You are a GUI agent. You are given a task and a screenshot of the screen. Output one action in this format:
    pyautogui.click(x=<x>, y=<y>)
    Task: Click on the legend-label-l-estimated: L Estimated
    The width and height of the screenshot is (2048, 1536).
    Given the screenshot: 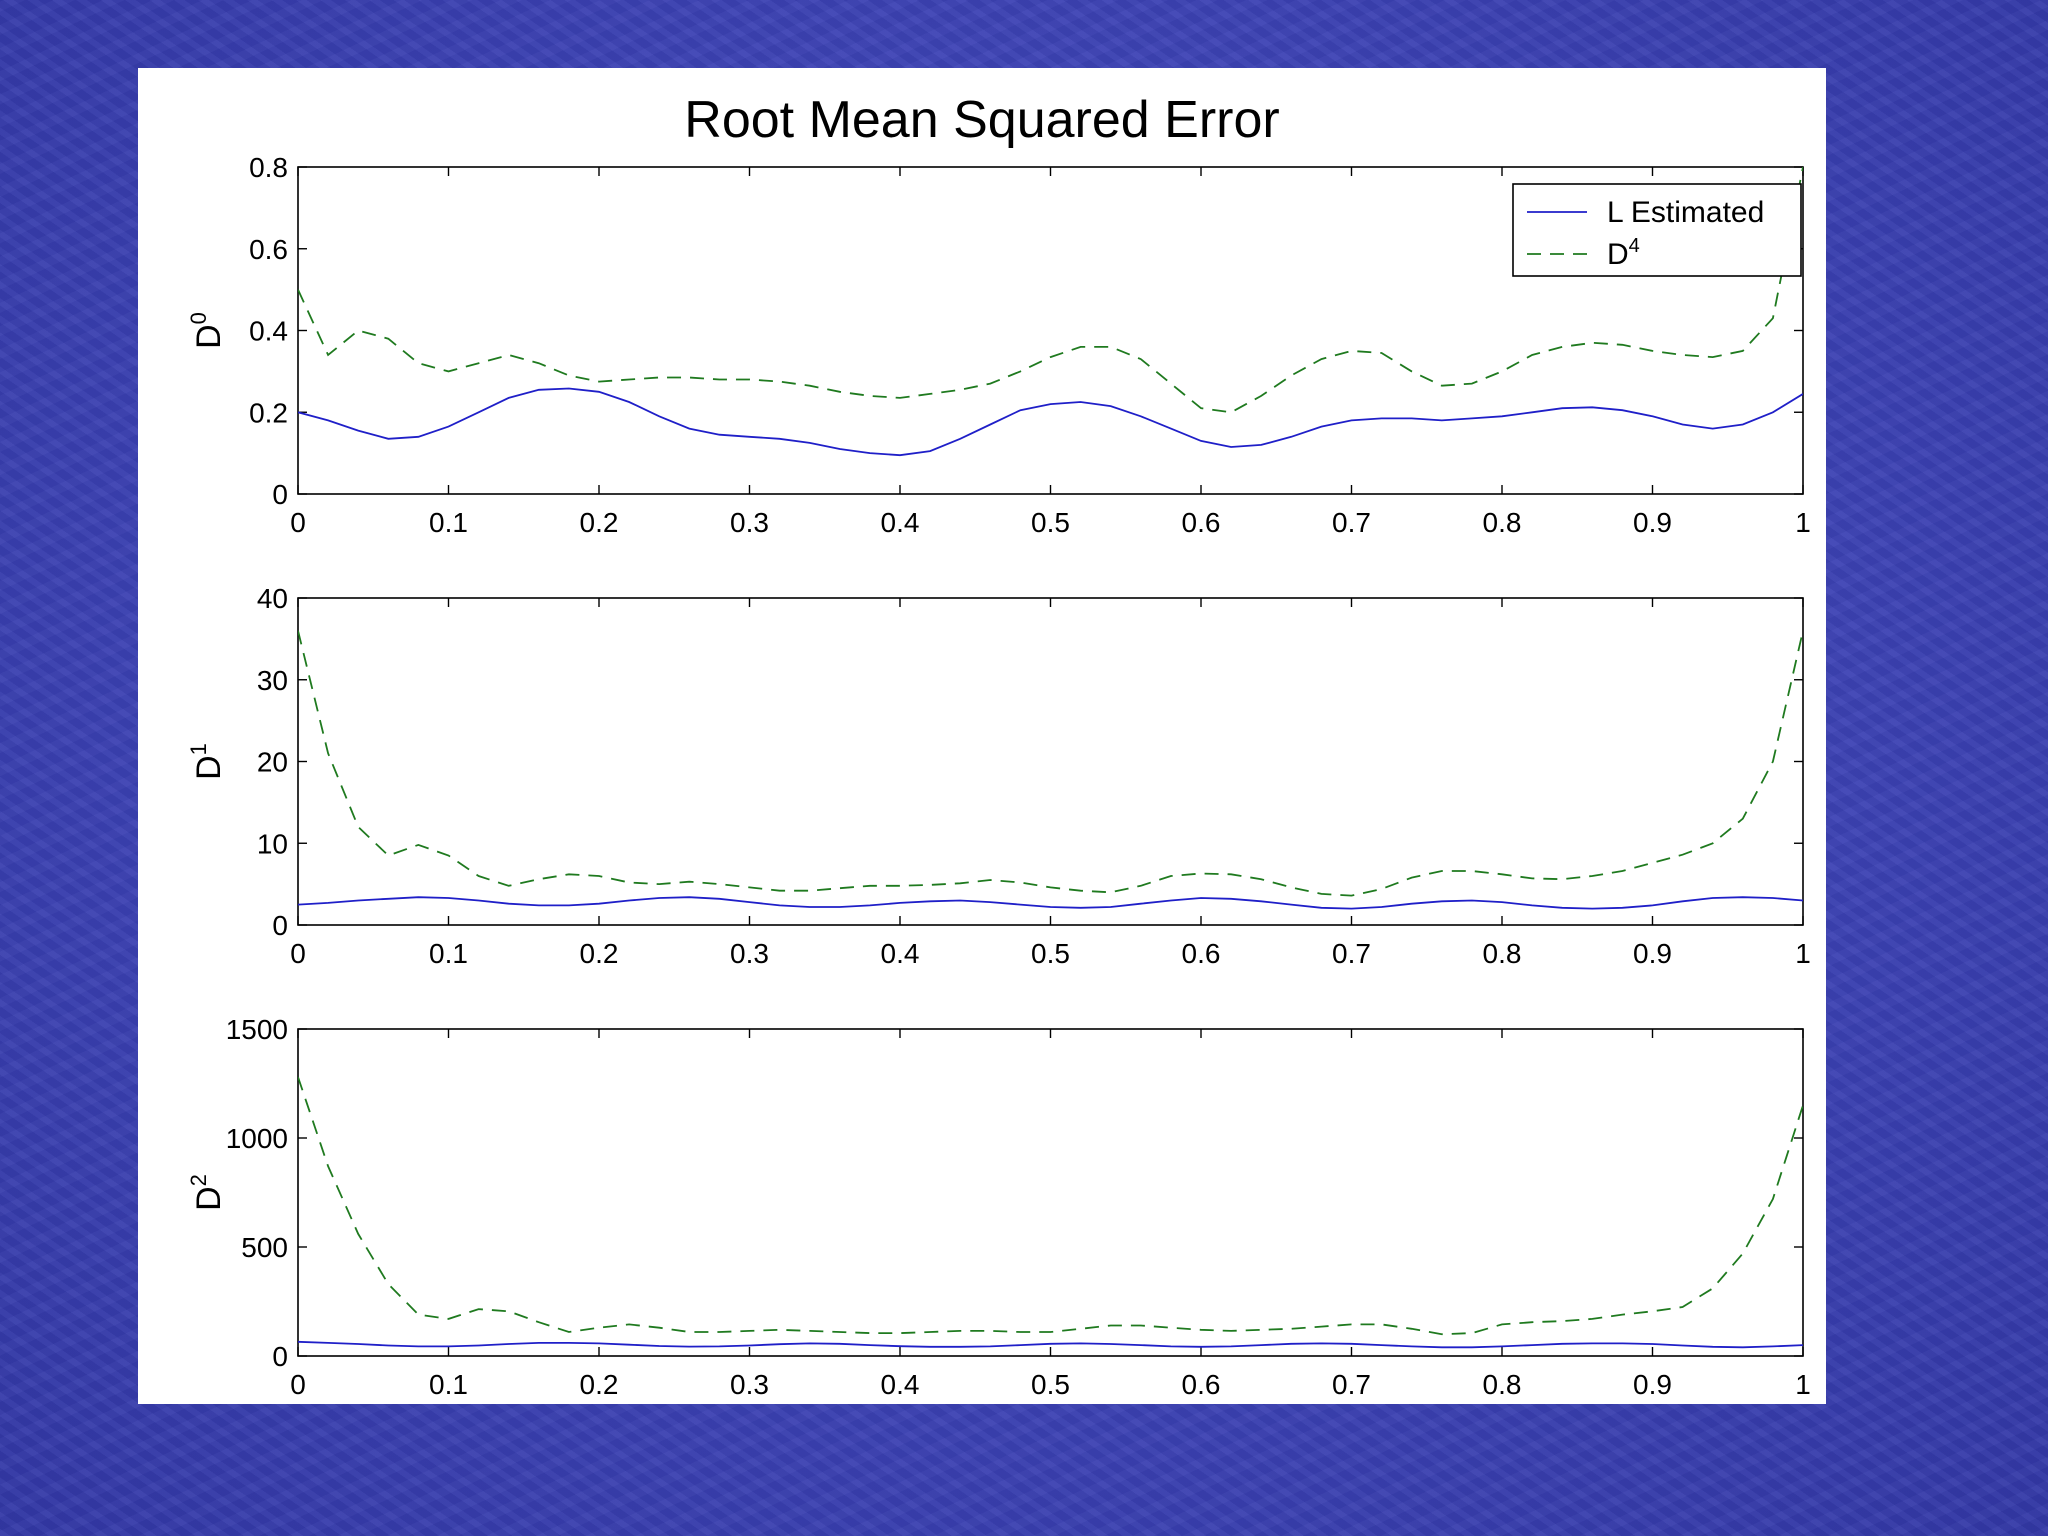 What is the action you would take?
    pyautogui.click(x=1685, y=212)
    